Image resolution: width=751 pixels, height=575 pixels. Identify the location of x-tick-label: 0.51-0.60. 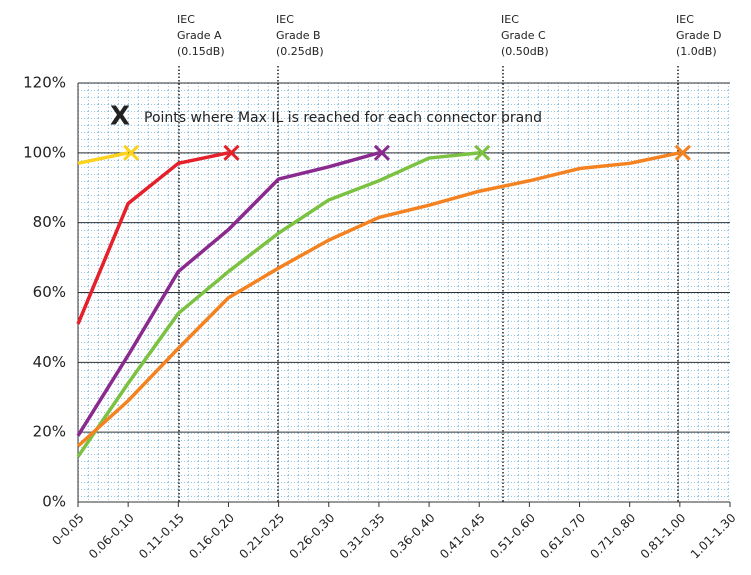
(512, 536).